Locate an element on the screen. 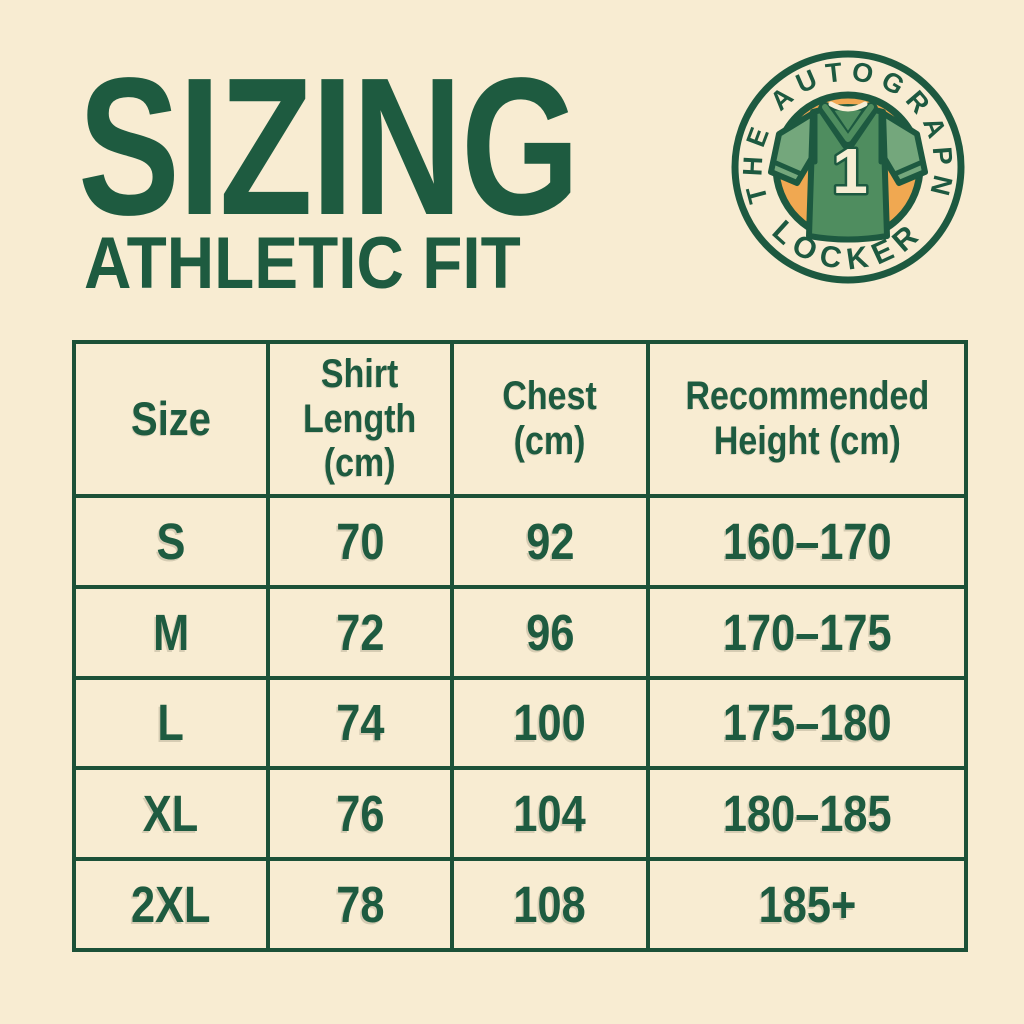 Image resolution: width=1024 pixels, height=1024 pixels. shirt-length-cell: 76 is located at coordinates (360, 814).